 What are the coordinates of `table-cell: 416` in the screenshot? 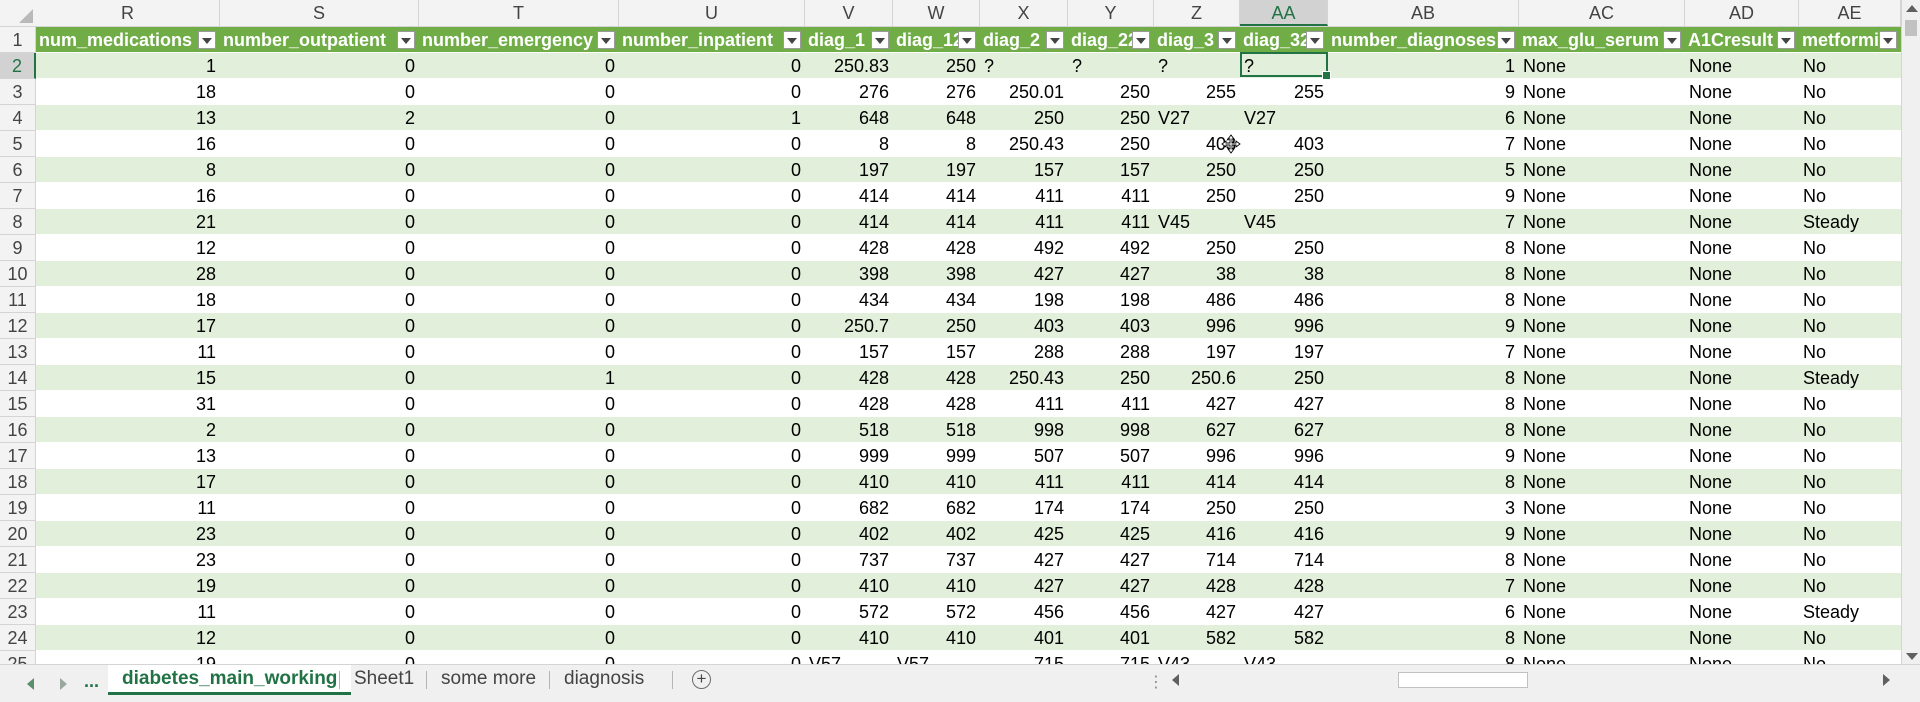 It's located at (1308, 534).